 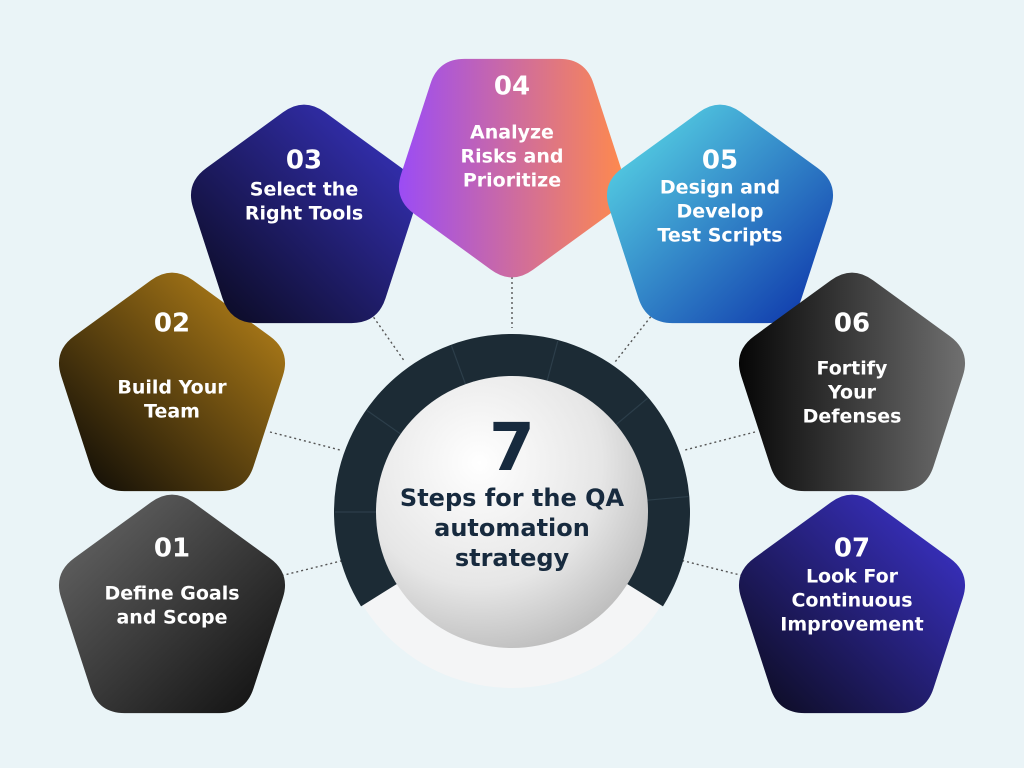 I want to click on step-number: 02, so click(x=172, y=324).